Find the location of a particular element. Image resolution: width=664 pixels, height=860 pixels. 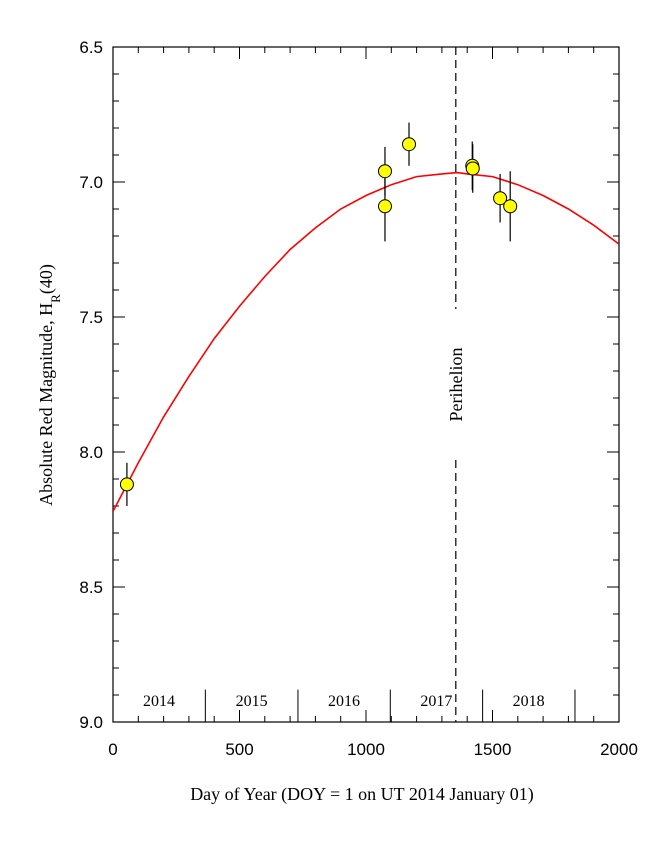

year-label: 2014 is located at coordinates (159, 701).